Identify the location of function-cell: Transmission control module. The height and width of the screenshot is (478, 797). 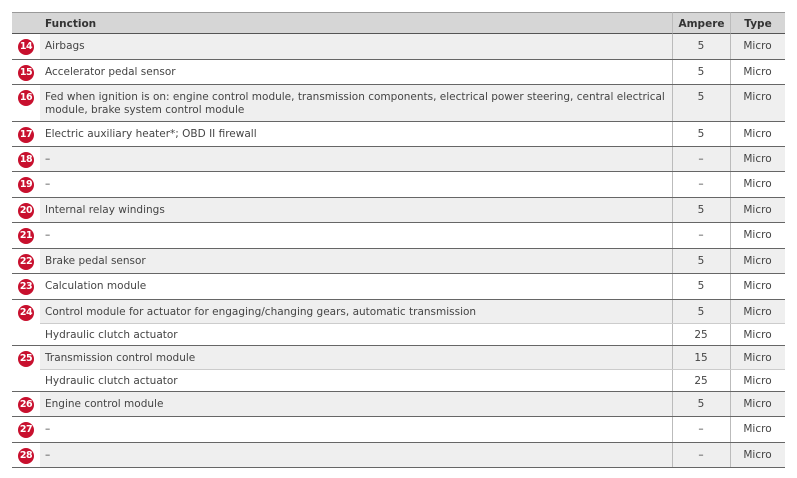
(356, 357).